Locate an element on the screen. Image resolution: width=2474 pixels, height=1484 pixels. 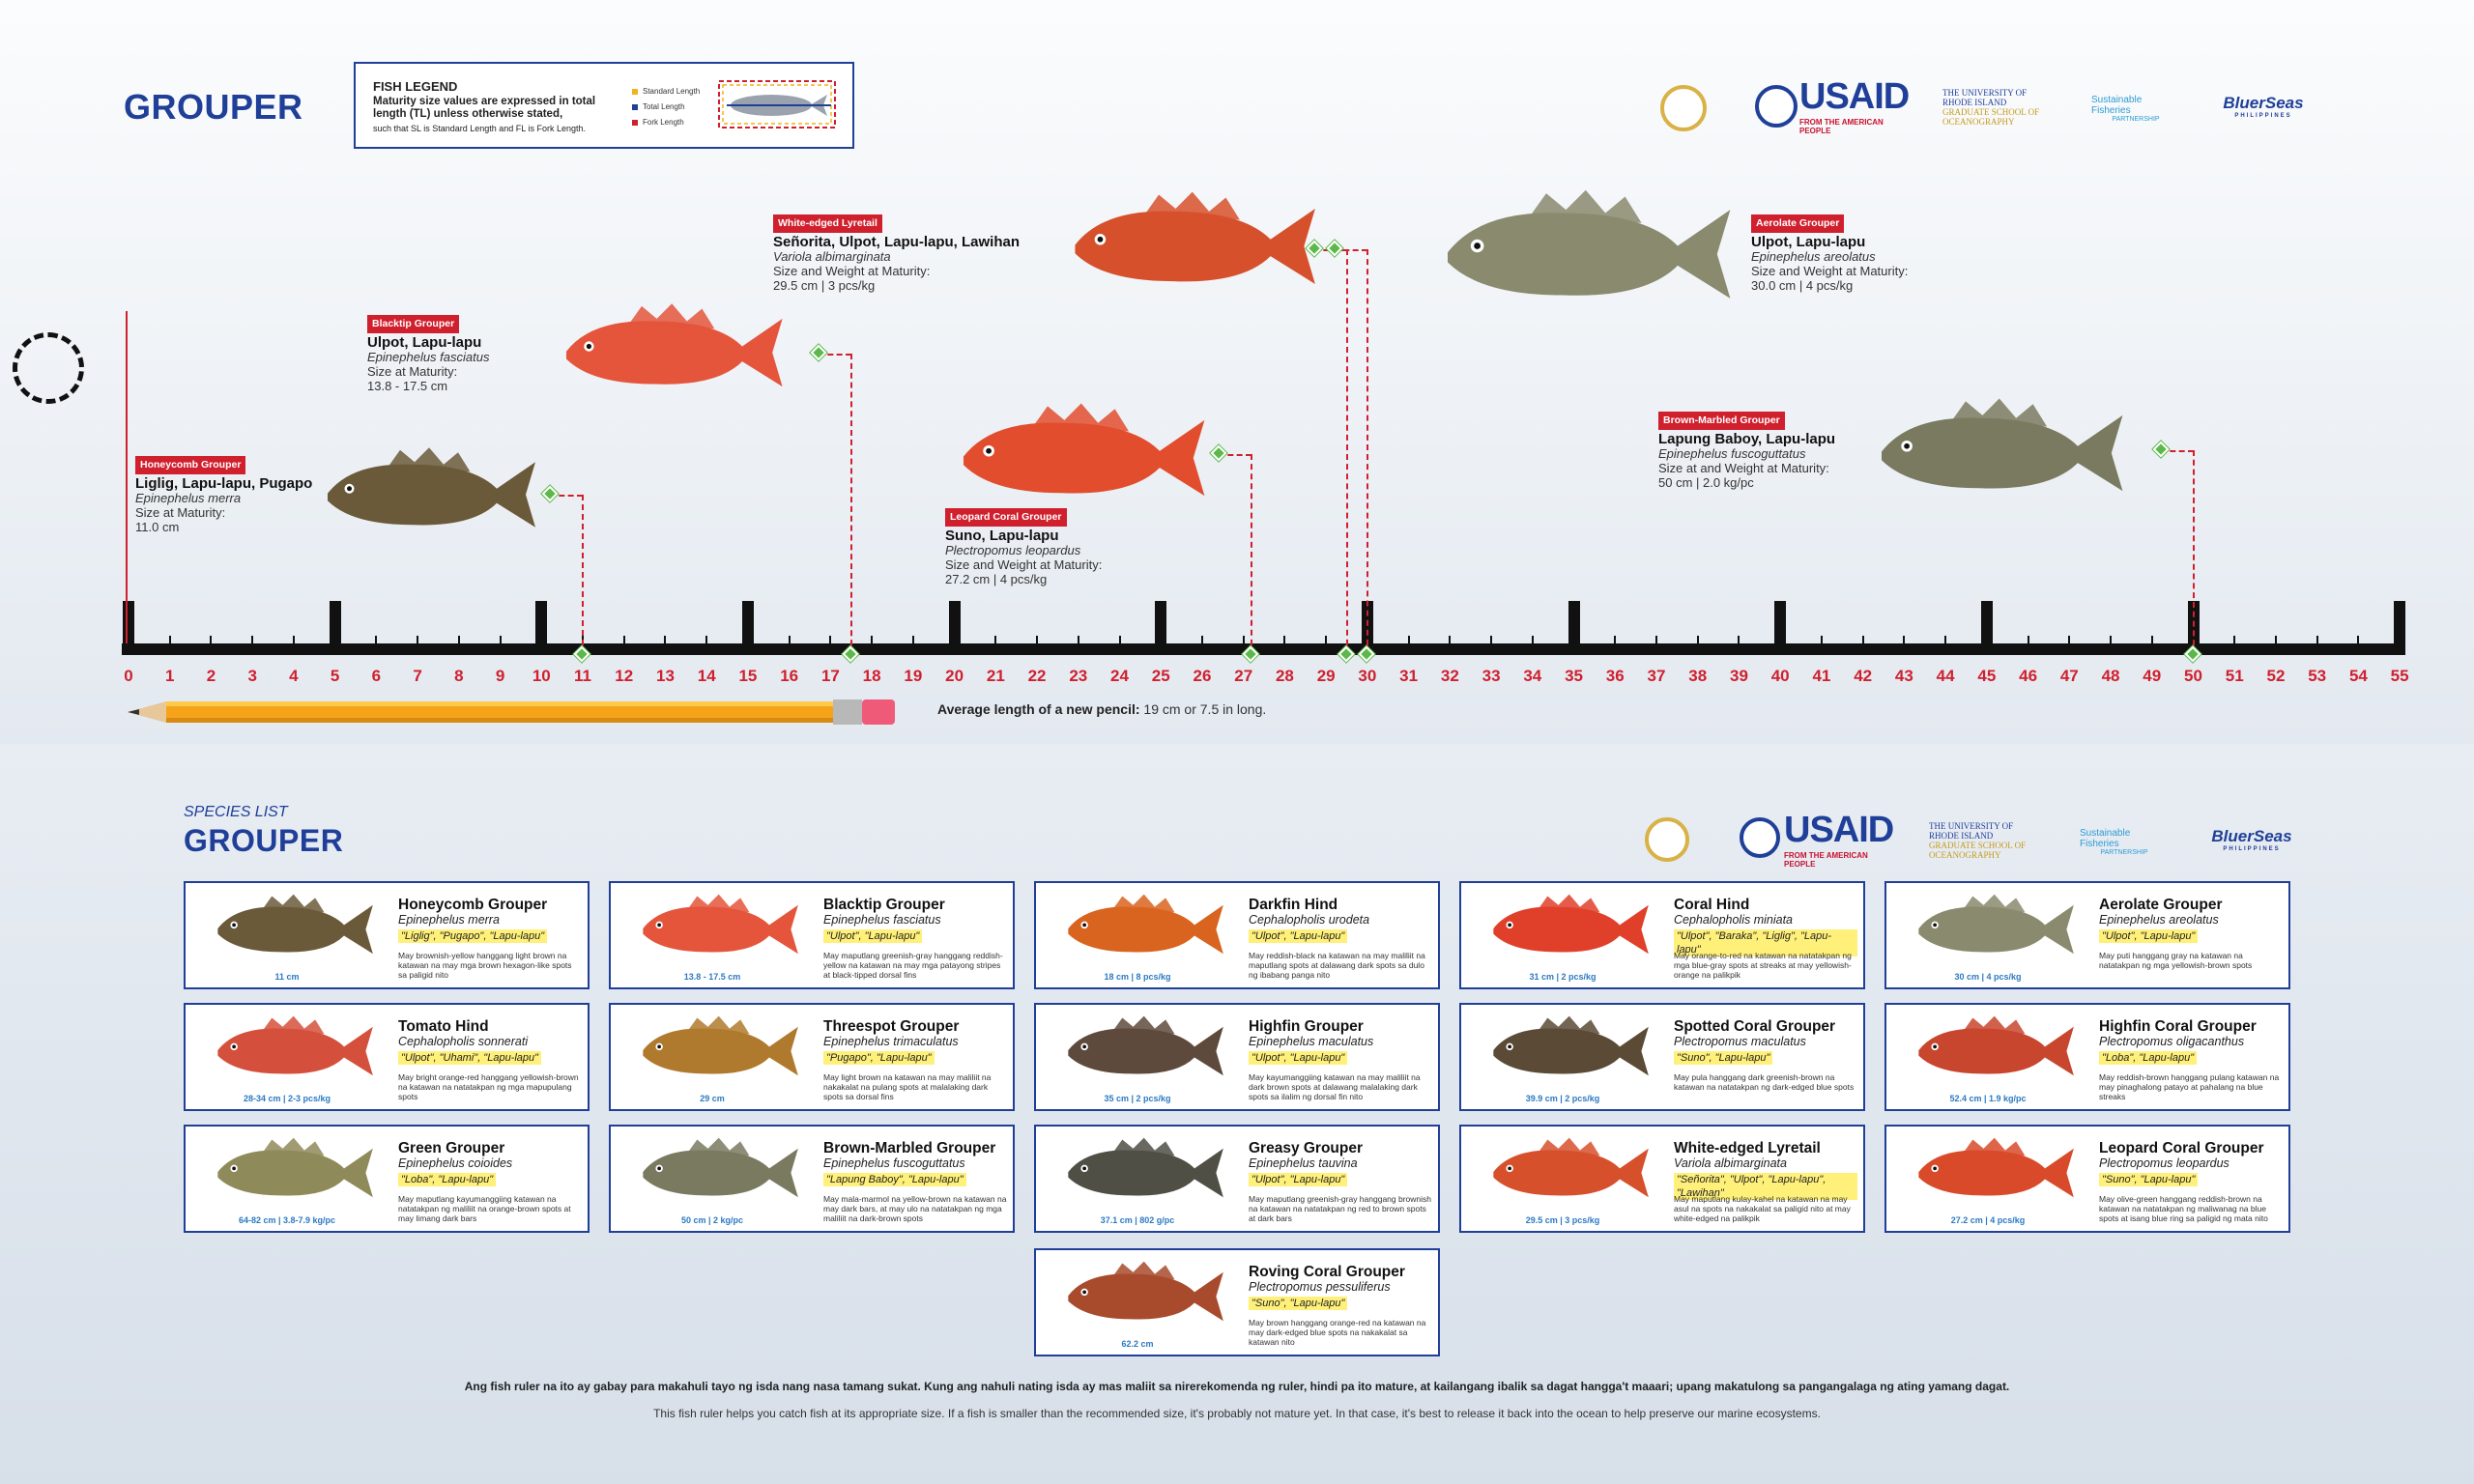
species-size: 11 cm is located at coordinates (287, 977).